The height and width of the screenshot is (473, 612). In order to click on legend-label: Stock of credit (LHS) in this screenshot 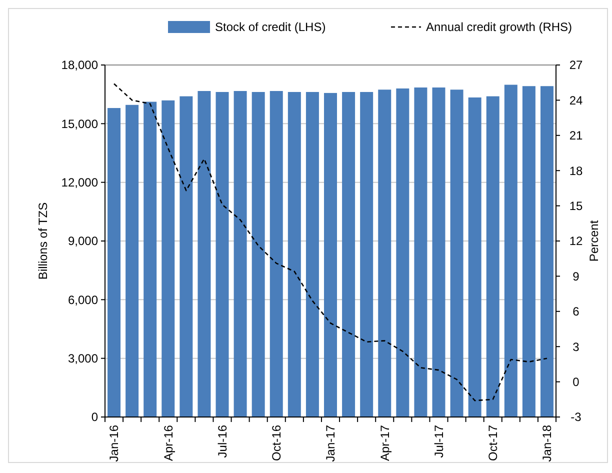, I will do `click(270, 27)`.